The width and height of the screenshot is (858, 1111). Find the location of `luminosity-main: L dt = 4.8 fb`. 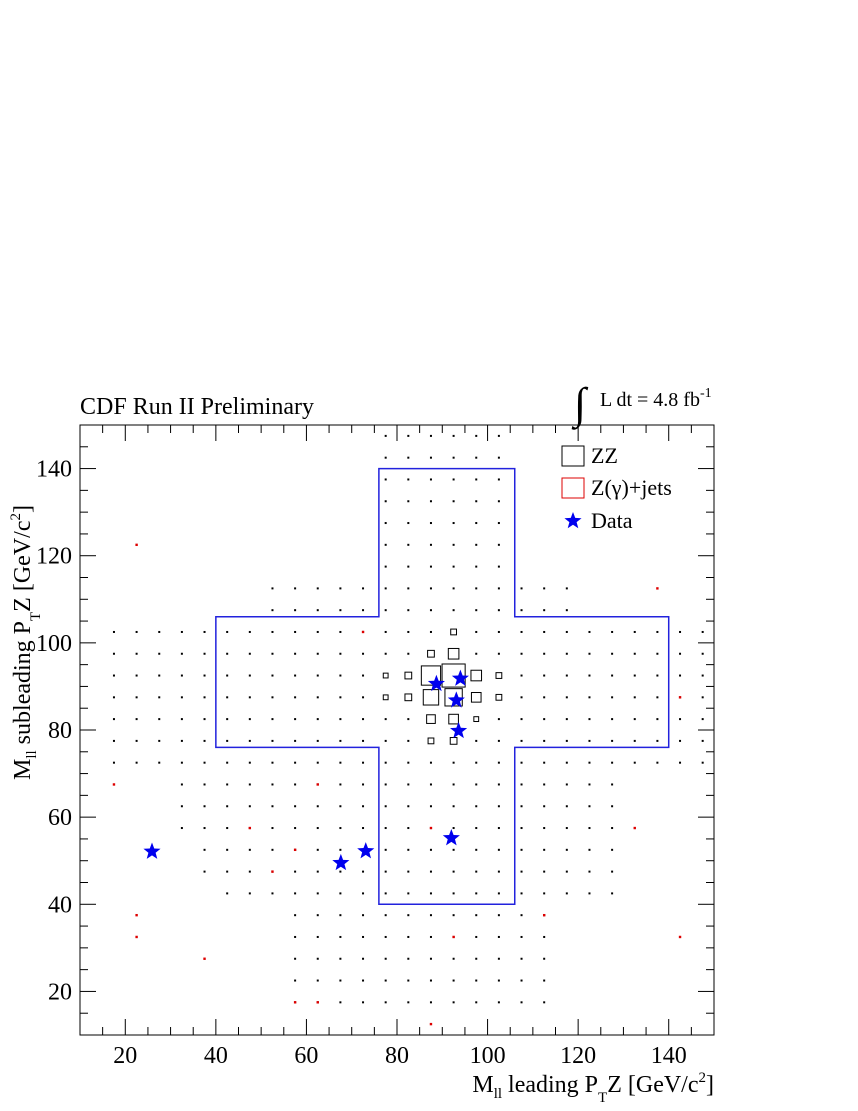

luminosity-main: L dt = 4.8 fb is located at coordinates (650, 400).